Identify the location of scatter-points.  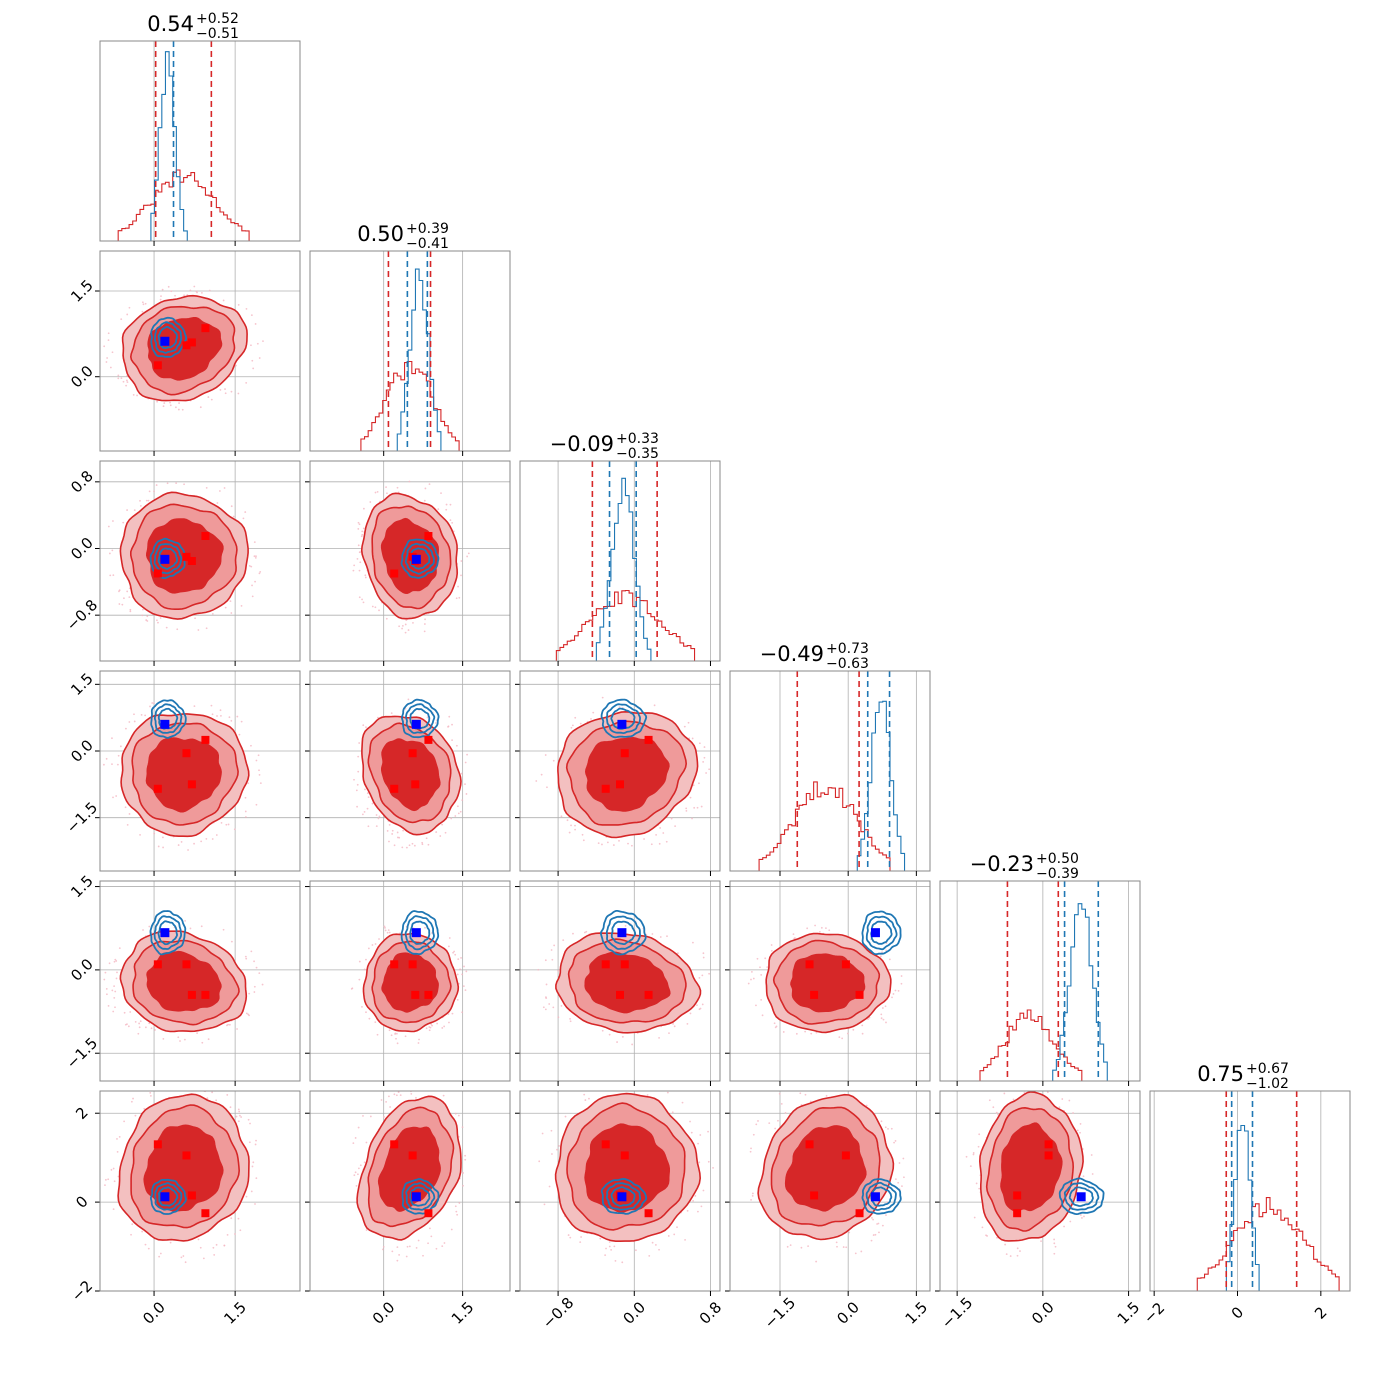
(626, 1177).